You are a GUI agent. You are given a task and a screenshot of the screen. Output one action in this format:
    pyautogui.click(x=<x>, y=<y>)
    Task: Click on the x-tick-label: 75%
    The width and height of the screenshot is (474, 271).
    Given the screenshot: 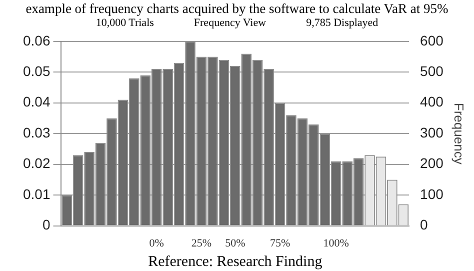 What is the action you would take?
    pyautogui.click(x=280, y=243)
    